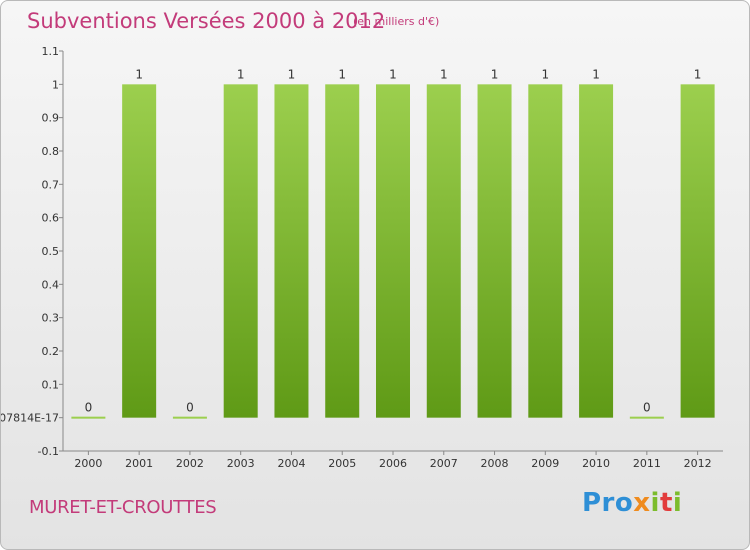 This screenshot has width=750, height=550. Describe the element at coordinates (646, 417) in the screenshot. I see `bar-2011` at that location.